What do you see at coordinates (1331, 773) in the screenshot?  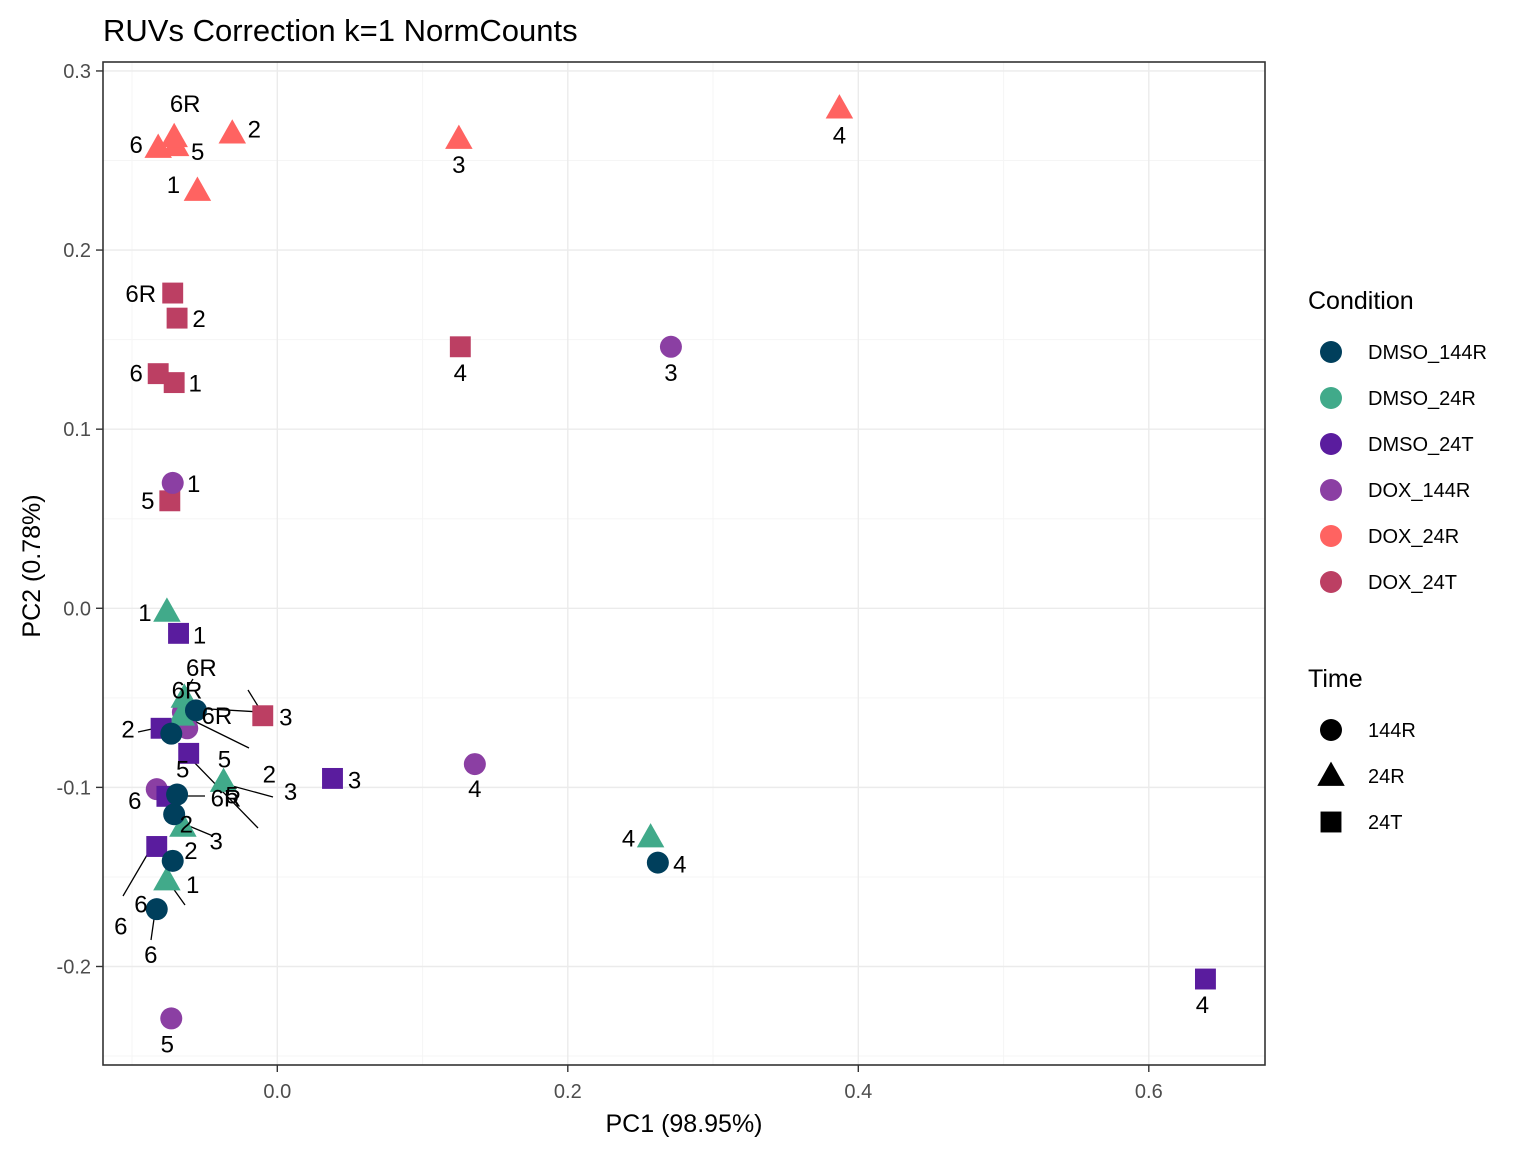 I see `legend-key-24r` at bounding box center [1331, 773].